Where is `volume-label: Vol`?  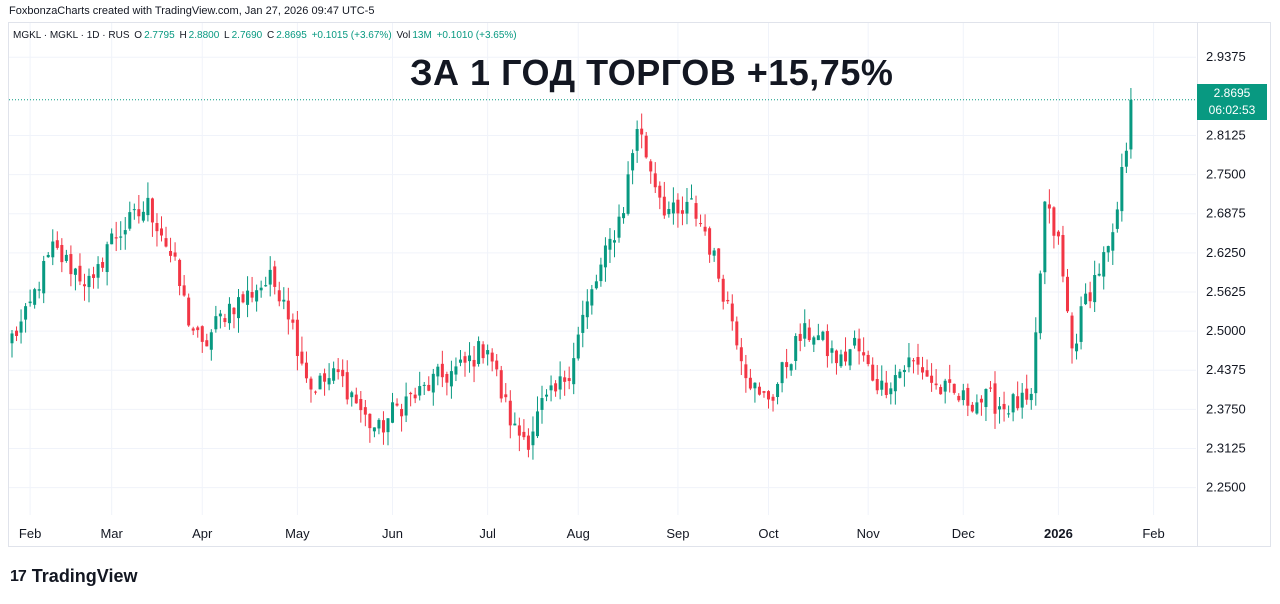
volume-label: Vol is located at coordinates (403, 35).